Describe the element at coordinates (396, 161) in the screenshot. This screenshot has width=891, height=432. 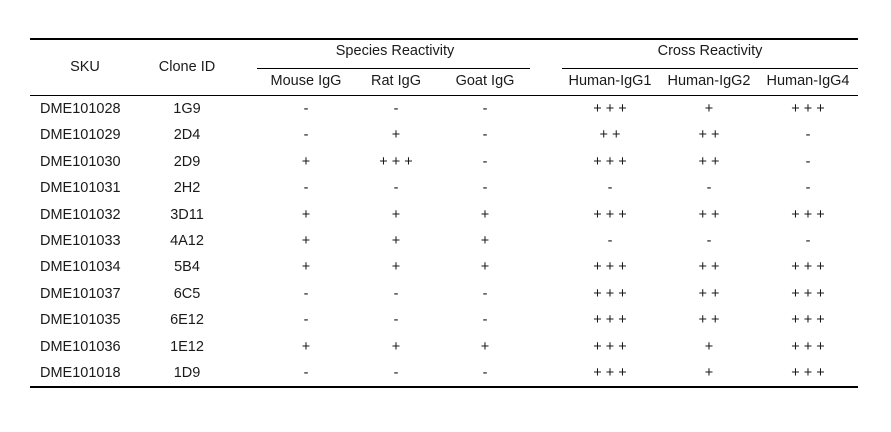
I see `rat-igg-cell: + + +` at that location.